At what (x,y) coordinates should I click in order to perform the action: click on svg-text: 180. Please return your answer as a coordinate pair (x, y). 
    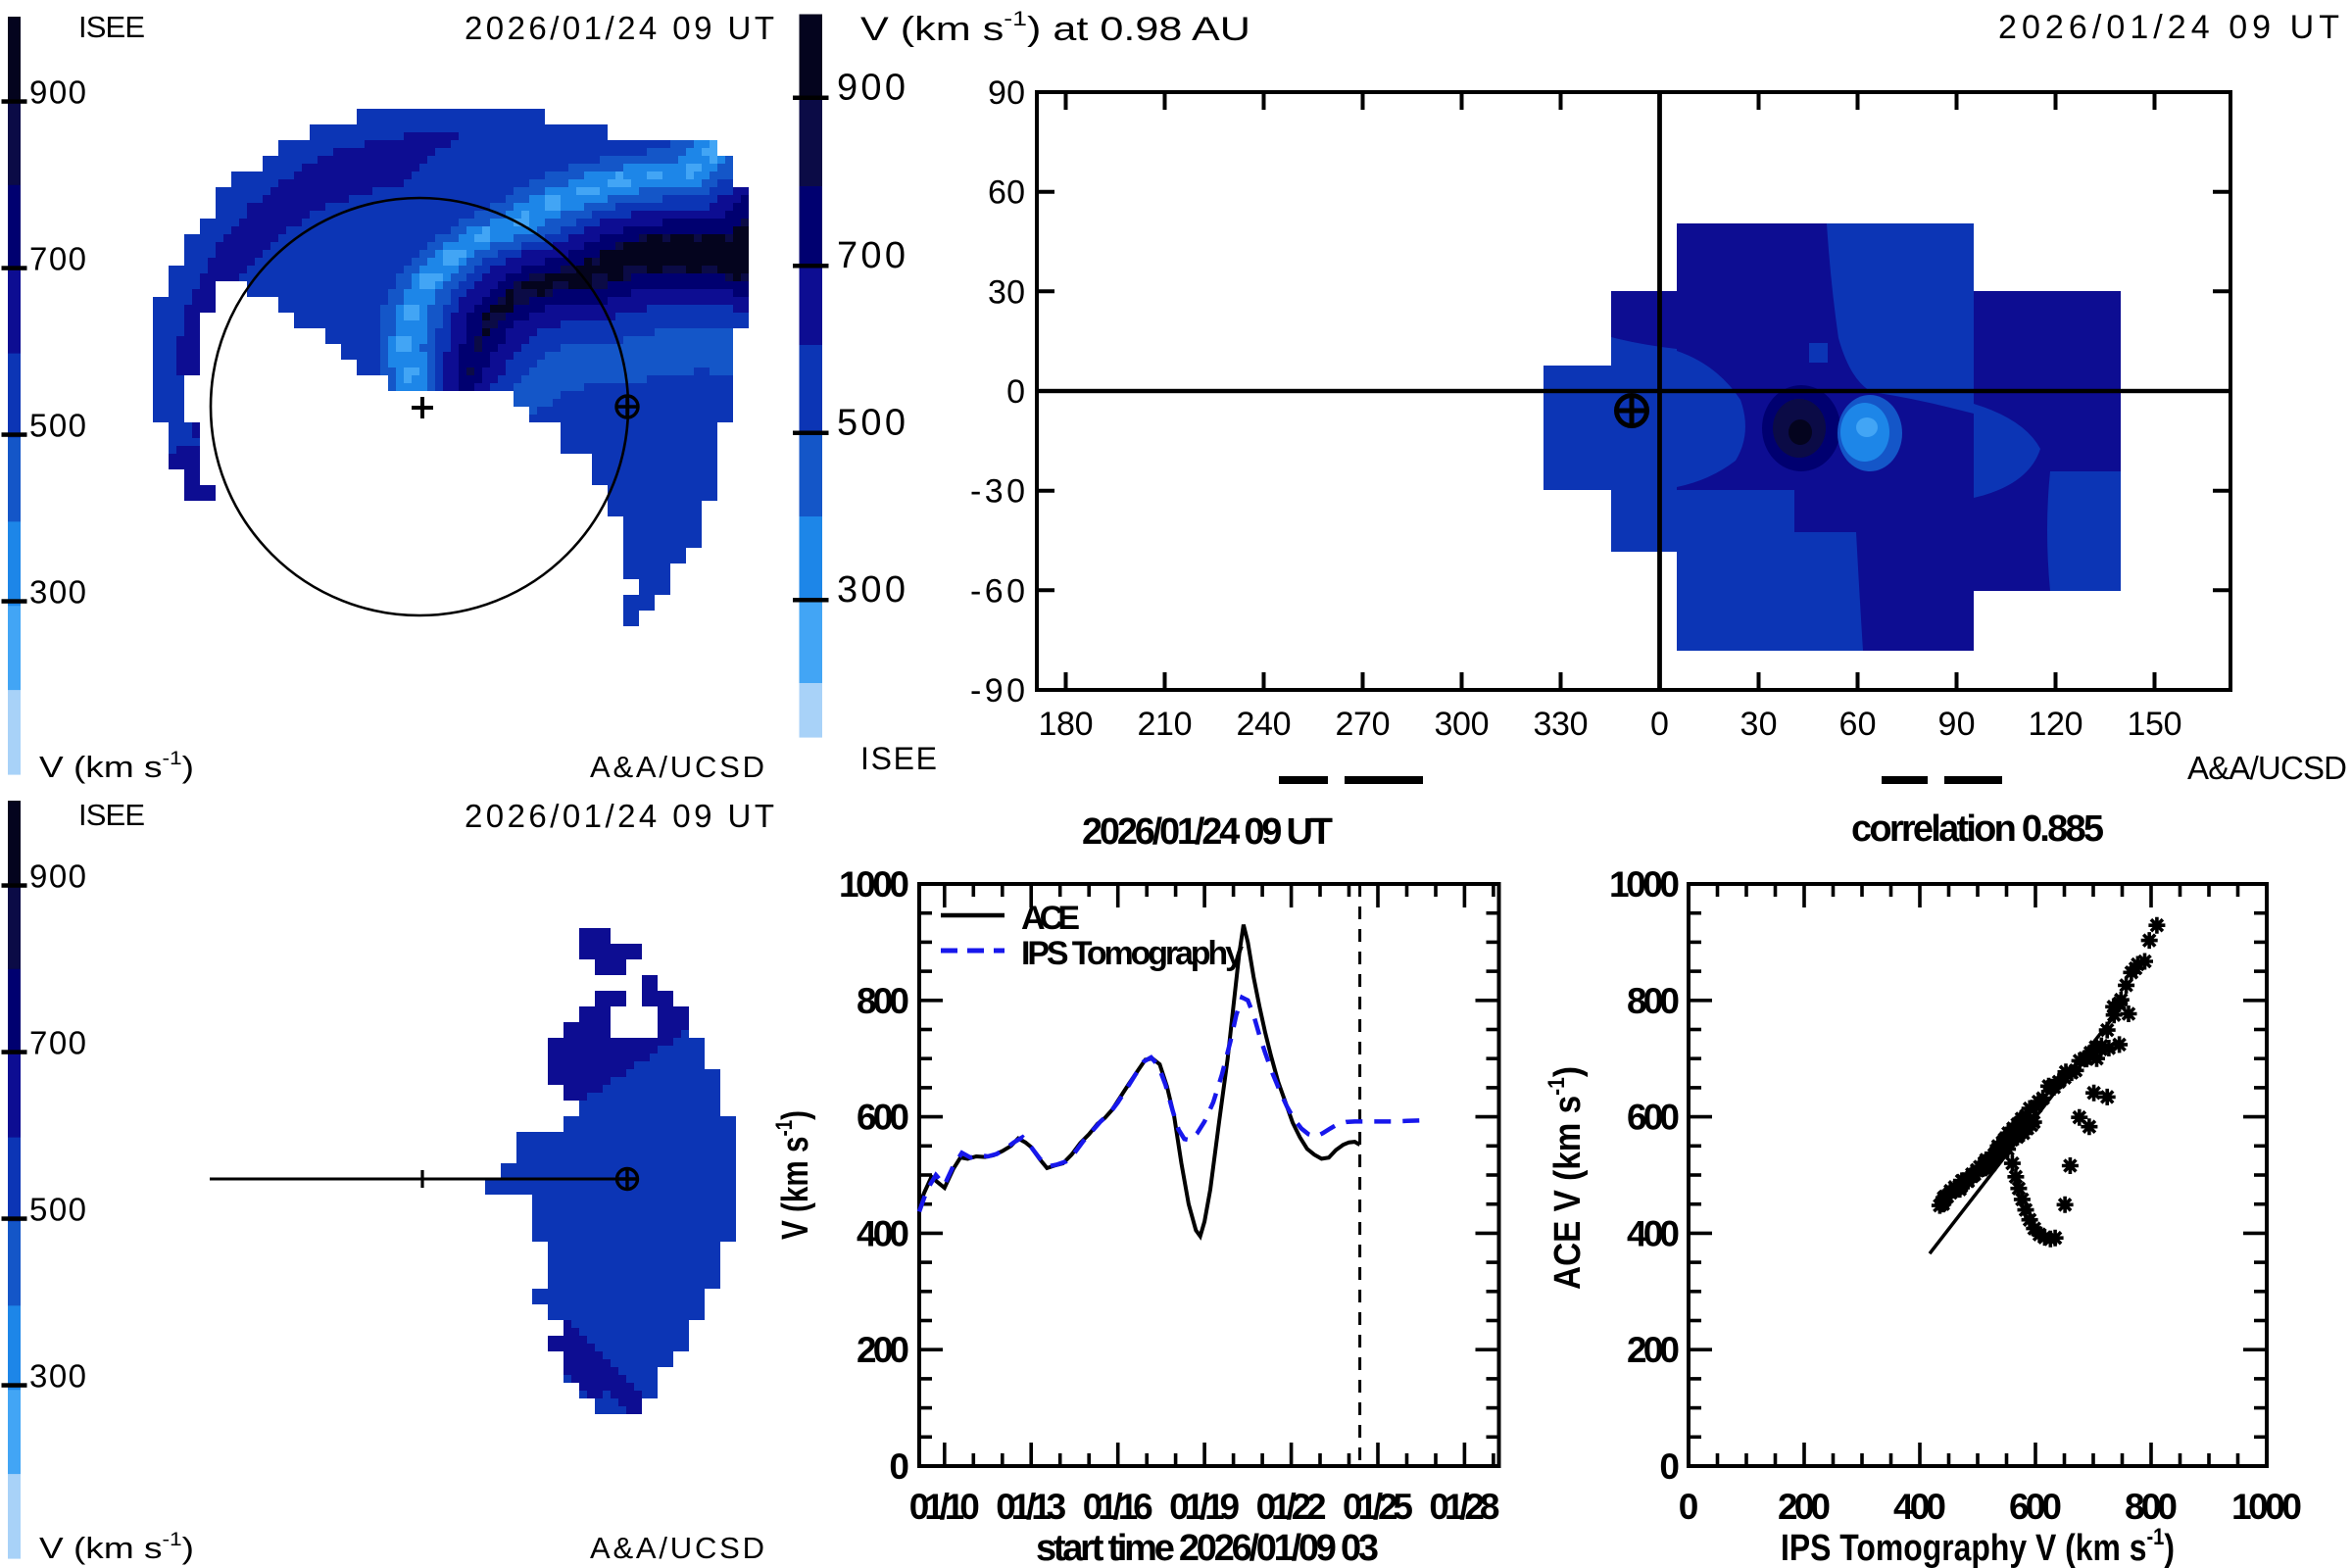
    Looking at the image, I should click on (1066, 724).